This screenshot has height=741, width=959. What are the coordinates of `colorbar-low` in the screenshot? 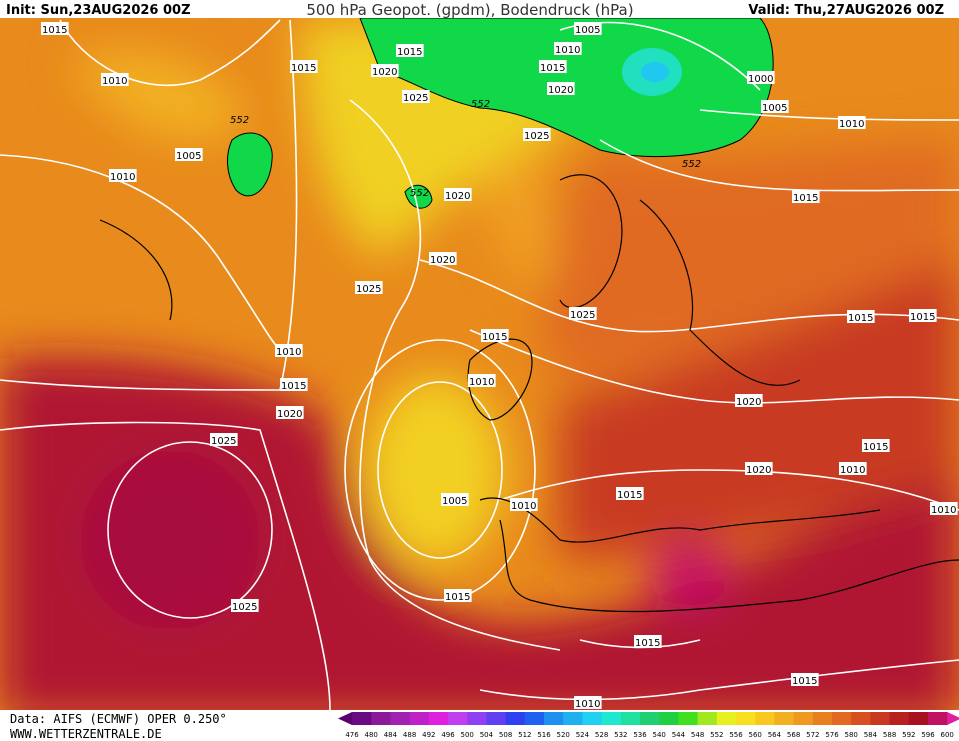 It's located at (345, 718).